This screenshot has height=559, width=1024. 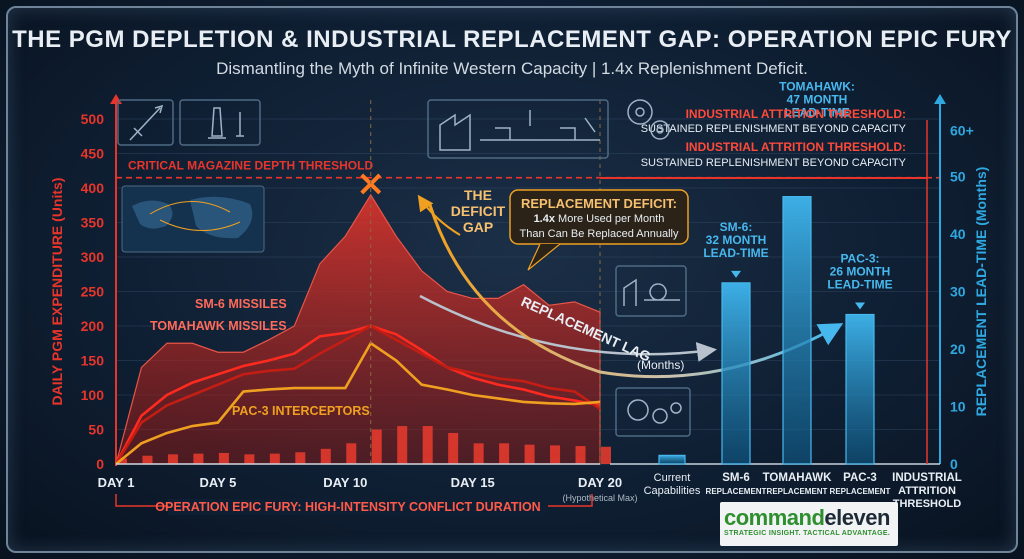 What do you see at coordinates (93, 223) in the screenshot?
I see `y-tick-label: 350` at bounding box center [93, 223].